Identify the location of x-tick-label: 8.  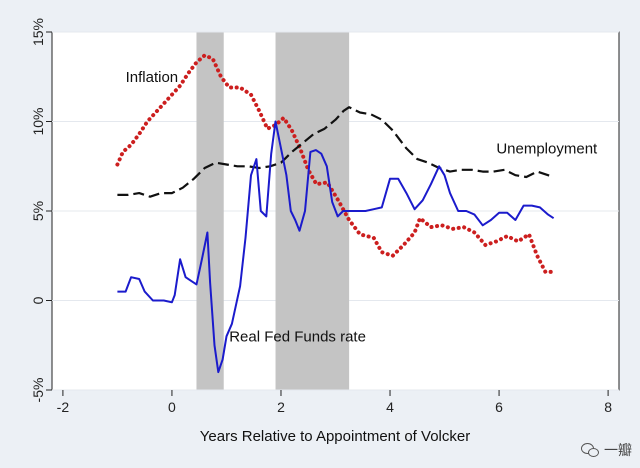
(608, 407).